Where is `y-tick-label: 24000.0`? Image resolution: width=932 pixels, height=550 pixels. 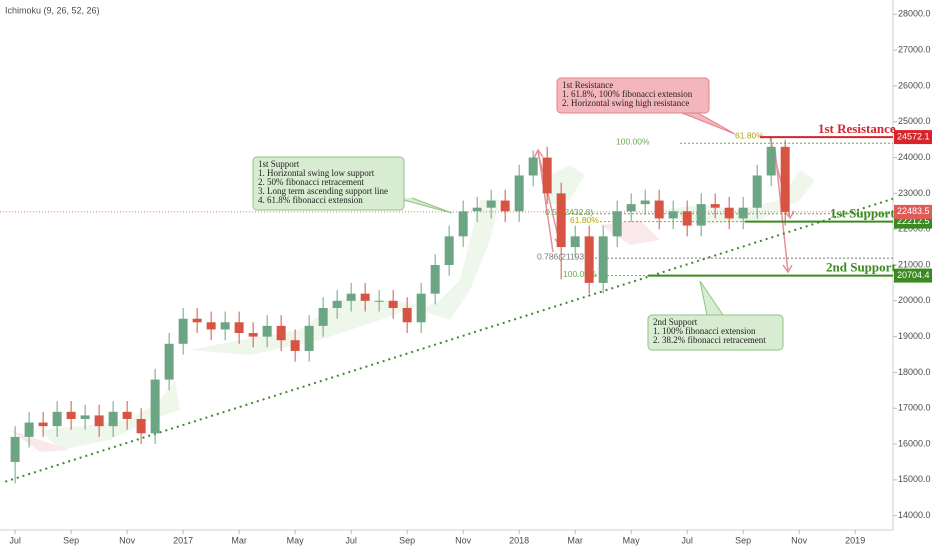
y-tick-label: 24000.0 is located at coordinates (914, 157).